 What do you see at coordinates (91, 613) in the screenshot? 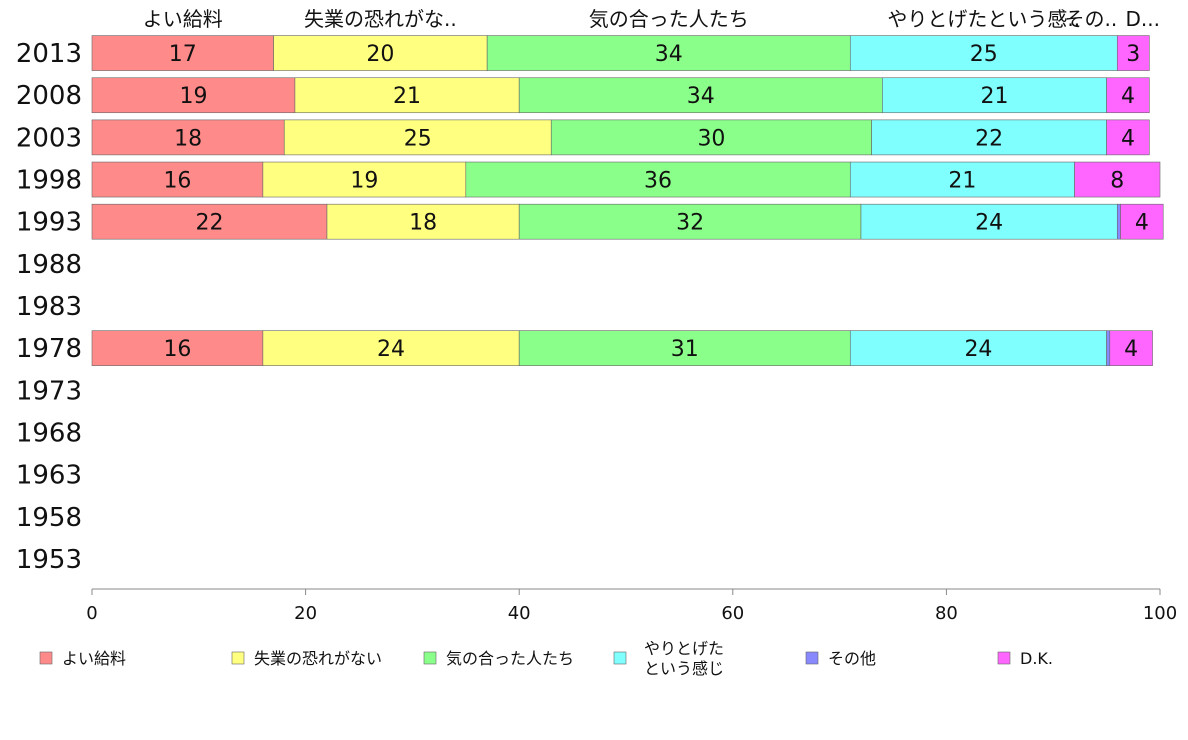
I see `x-tick-label: 0` at bounding box center [91, 613].